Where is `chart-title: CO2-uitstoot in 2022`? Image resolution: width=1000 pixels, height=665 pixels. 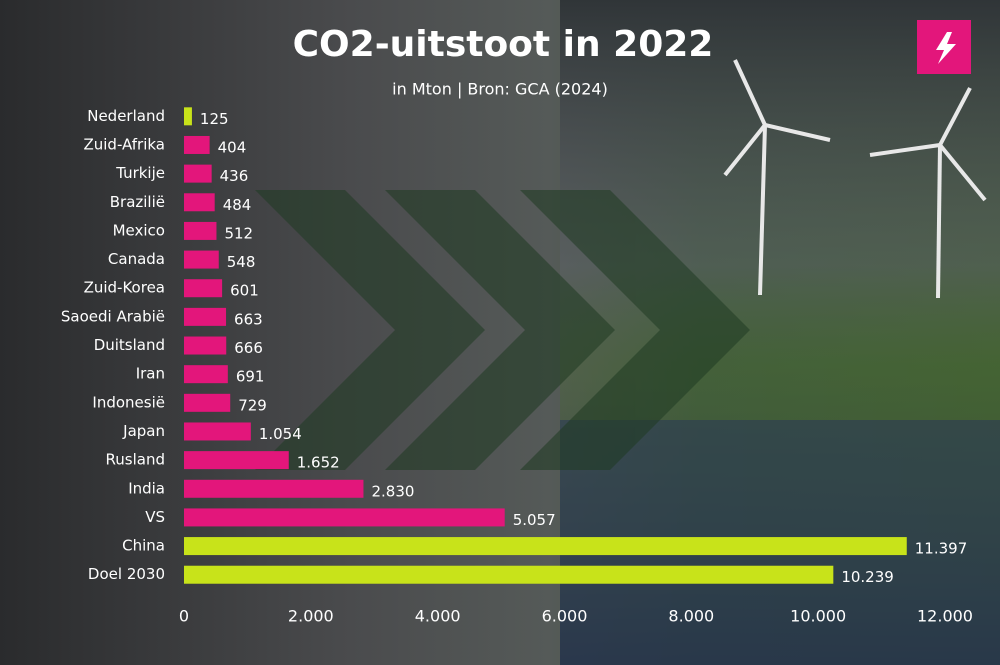
chart-title: CO2-uitstoot in 2022 is located at coordinates (503, 44).